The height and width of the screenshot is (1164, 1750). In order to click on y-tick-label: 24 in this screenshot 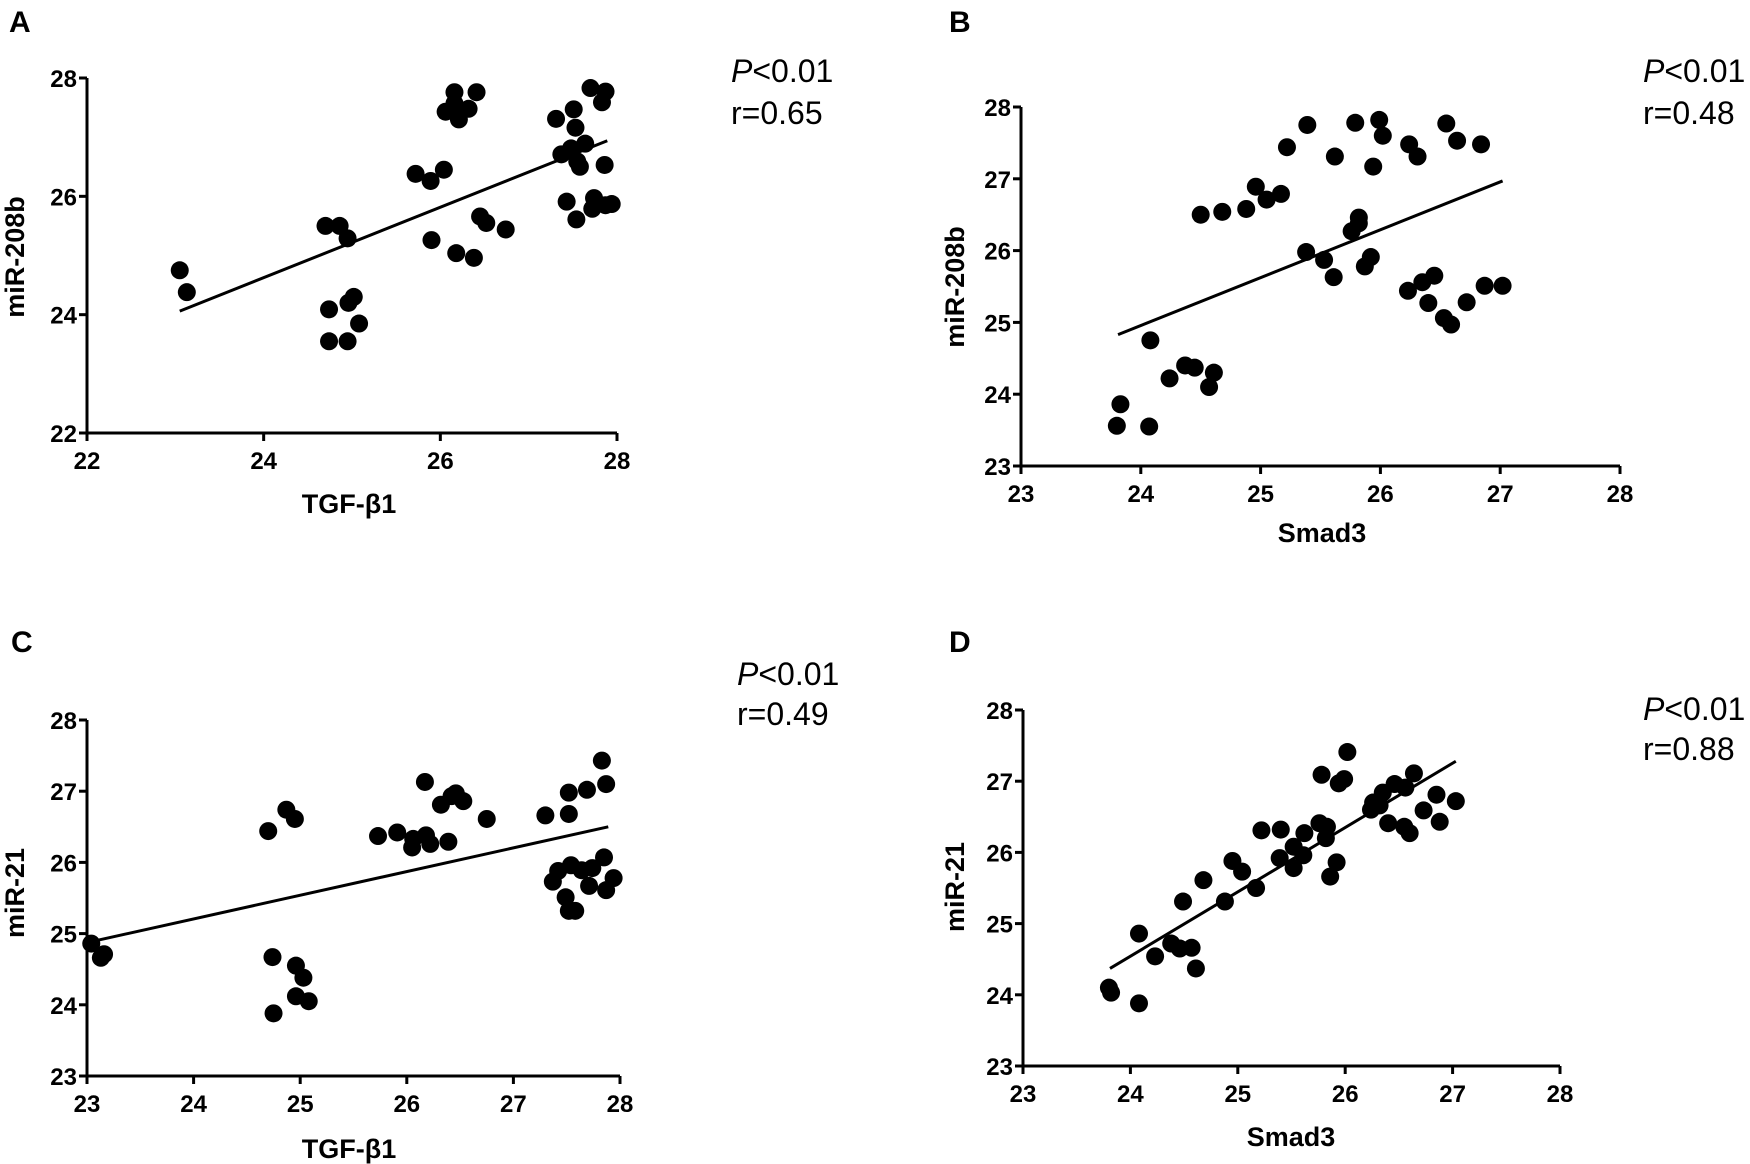, I will do `click(63, 1006)`.